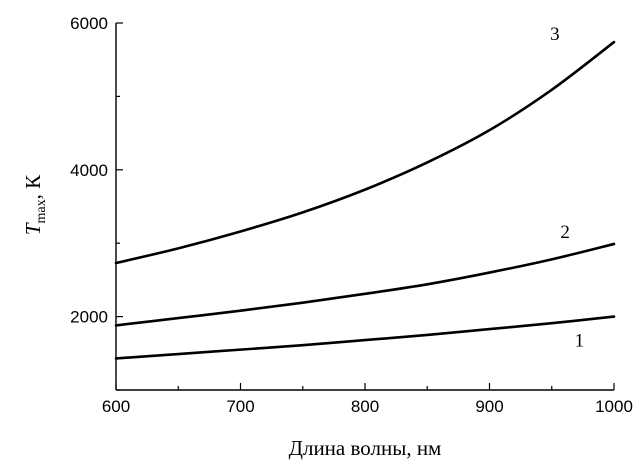 The height and width of the screenshot is (463, 637). Describe the element at coordinates (89, 23) in the screenshot. I see `y-tick-label: 6000` at that location.